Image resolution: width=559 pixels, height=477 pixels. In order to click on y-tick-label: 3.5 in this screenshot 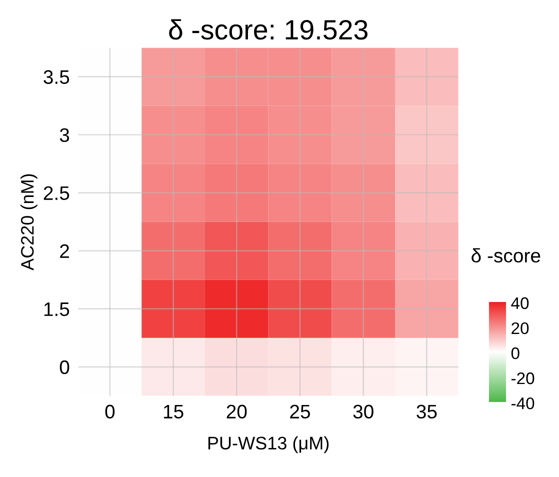, I will do `click(57, 77)`.